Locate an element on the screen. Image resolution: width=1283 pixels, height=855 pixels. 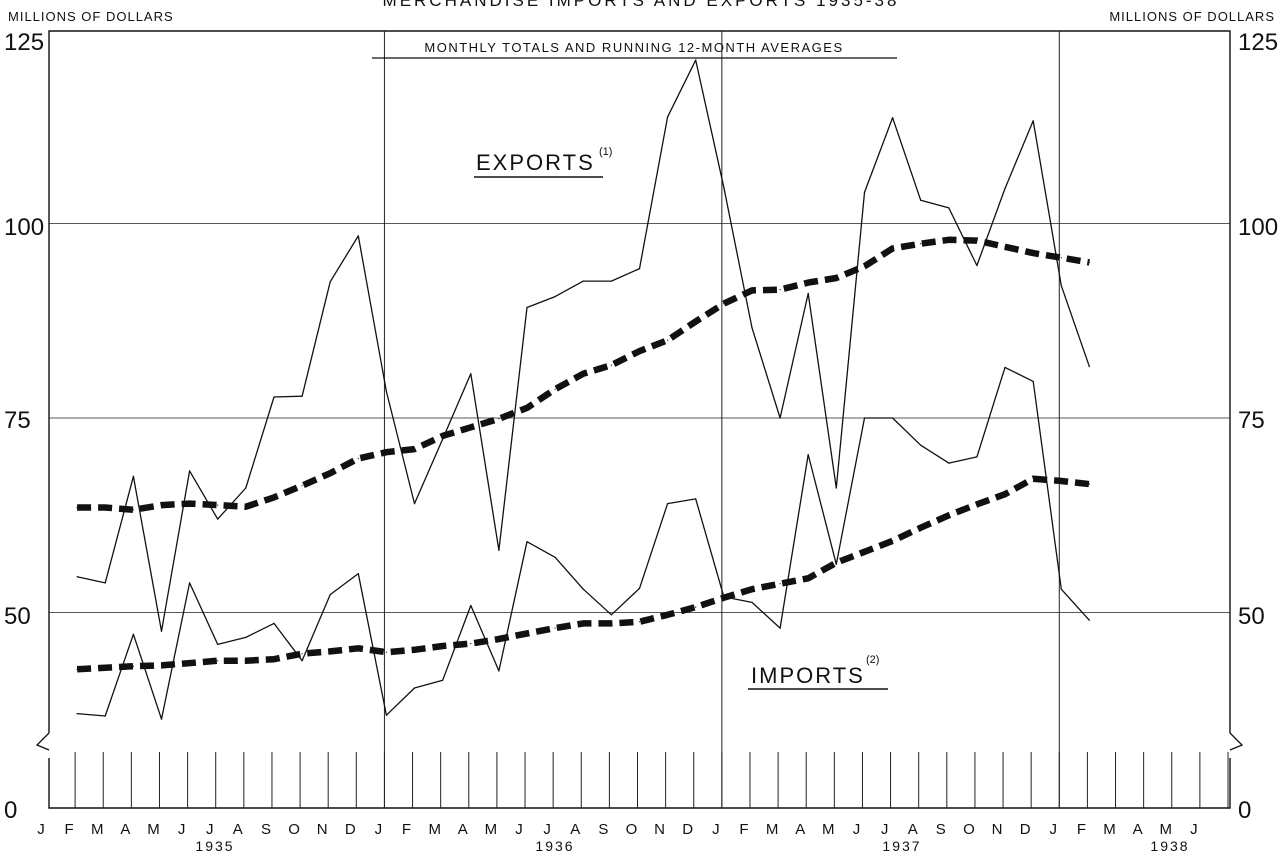
y-unit-label-left: MILLIONS OF DOLLARS is located at coordinates (91, 16).